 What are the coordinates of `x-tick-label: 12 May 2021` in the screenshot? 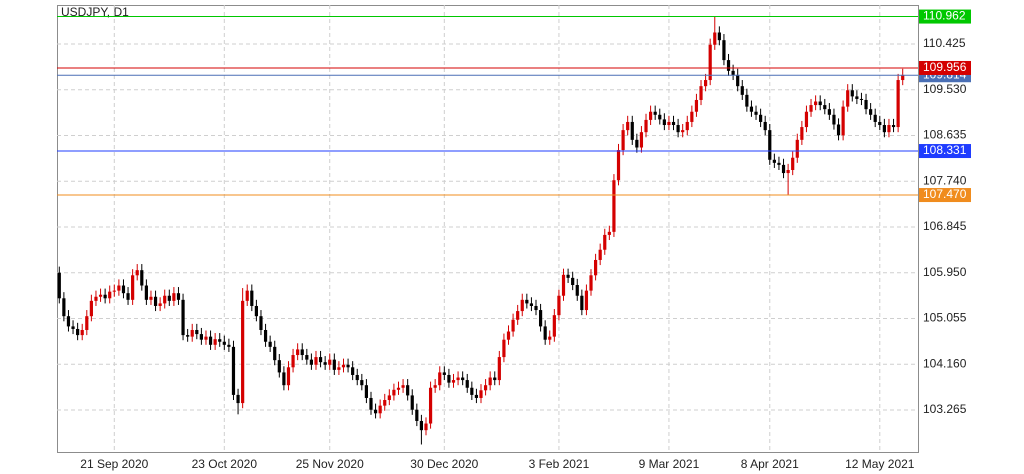 It's located at (880, 464).